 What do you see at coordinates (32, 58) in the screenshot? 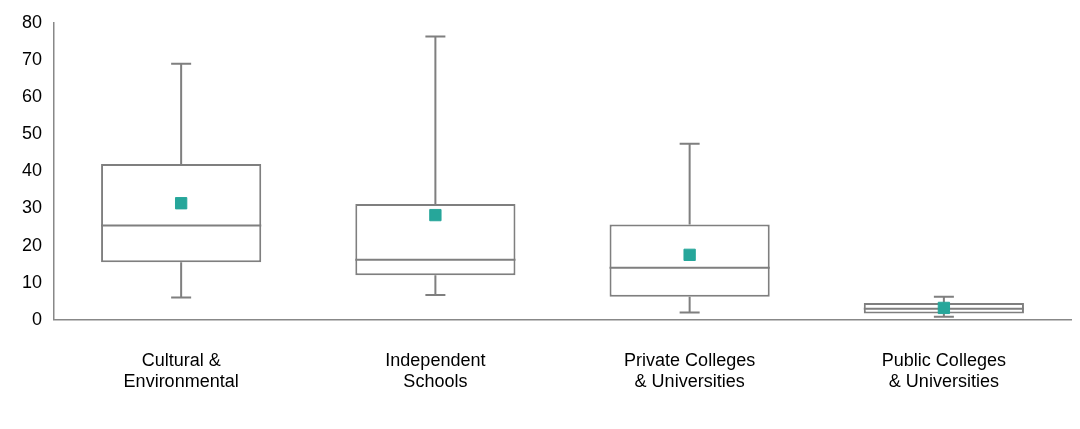
I see `y-tick-label: 70` at bounding box center [32, 58].